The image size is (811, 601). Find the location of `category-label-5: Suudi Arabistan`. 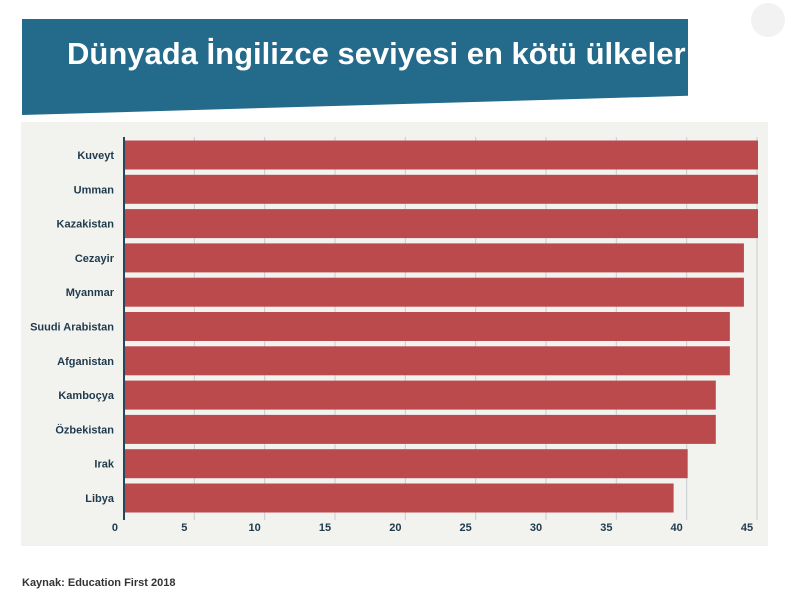

category-label-5: Suudi Arabistan is located at coordinates (72, 328).